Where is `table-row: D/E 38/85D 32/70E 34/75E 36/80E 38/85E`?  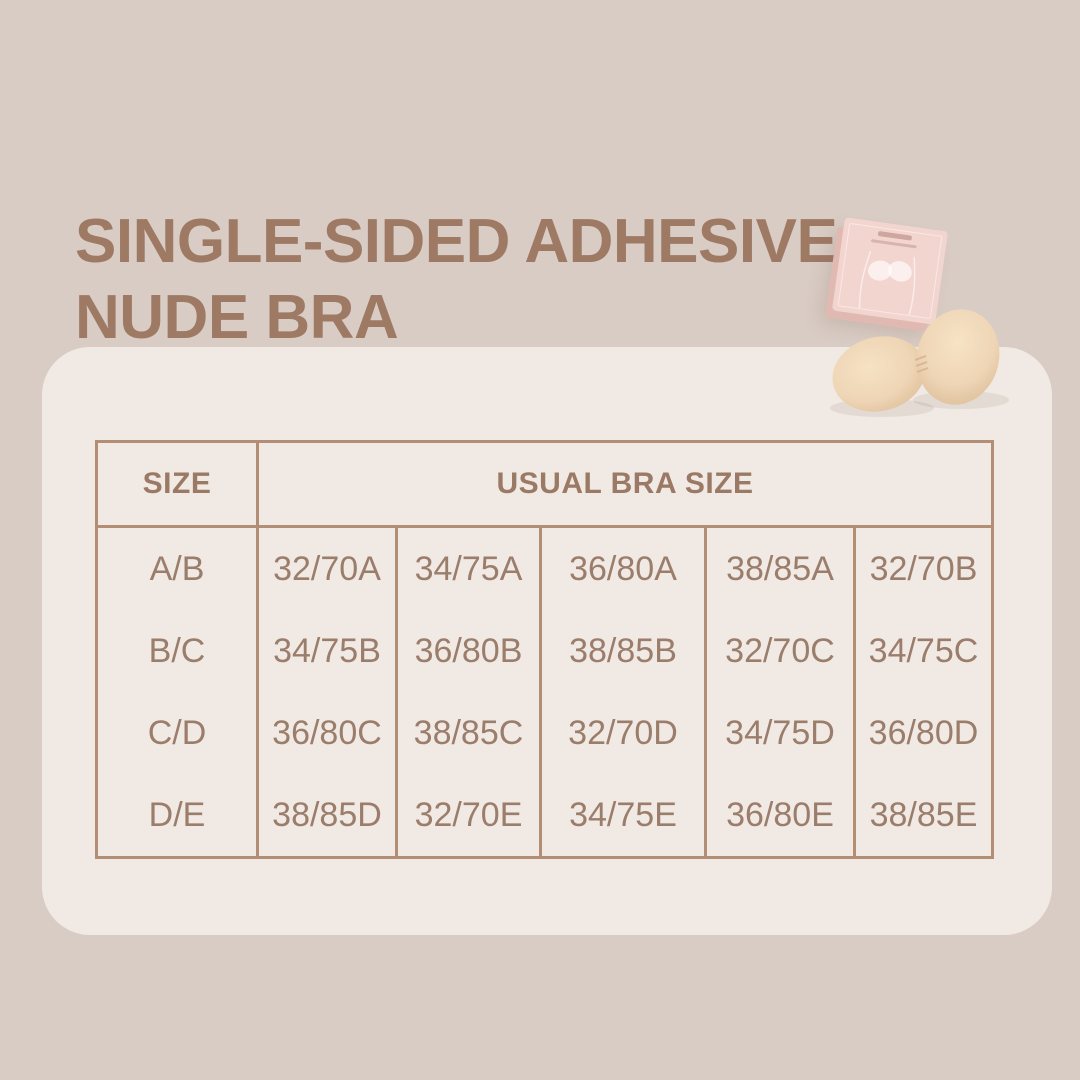
table-row: D/E 38/85D 32/70E 34/75E 36/80E 38/85E is located at coordinates (545, 816).